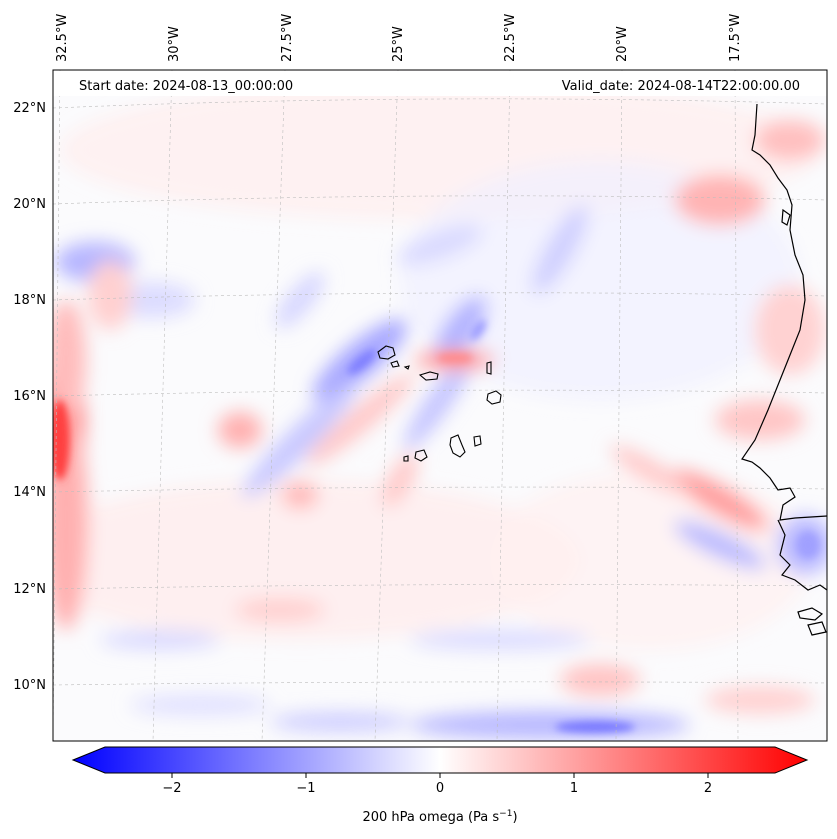  What do you see at coordinates (29, 108) in the screenshot?
I see `lat-label: 22°N` at bounding box center [29, 108].